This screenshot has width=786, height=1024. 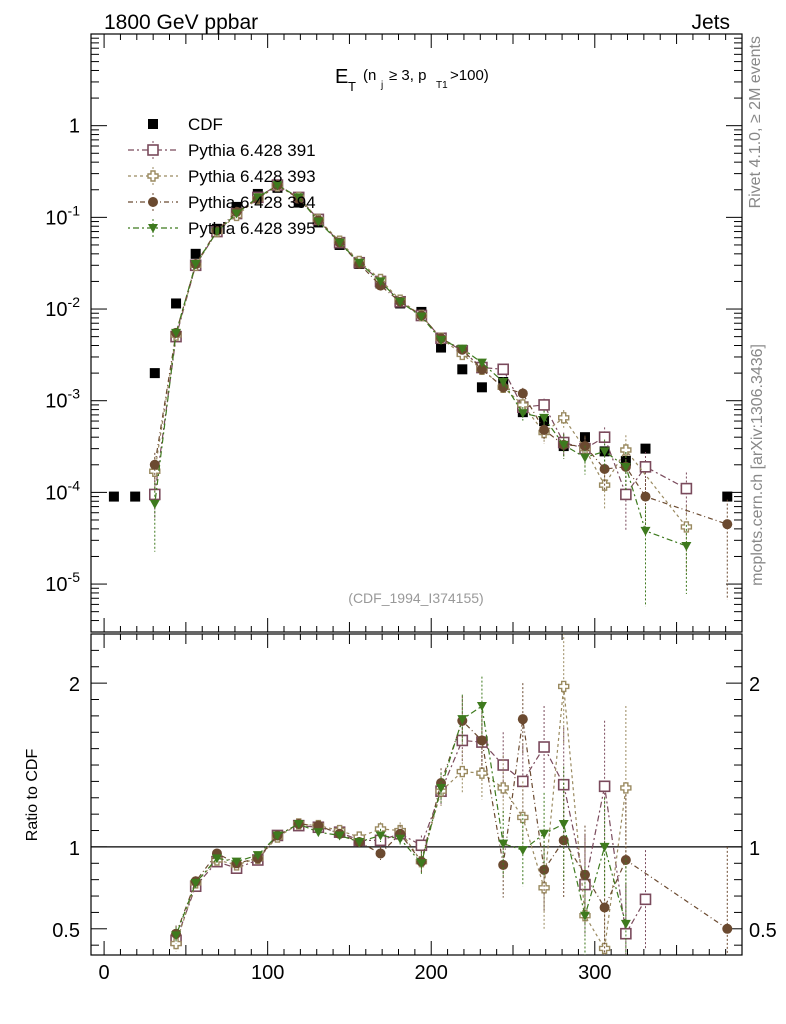 I want to click on ratio-line-p393, so click(x=401, y=818).